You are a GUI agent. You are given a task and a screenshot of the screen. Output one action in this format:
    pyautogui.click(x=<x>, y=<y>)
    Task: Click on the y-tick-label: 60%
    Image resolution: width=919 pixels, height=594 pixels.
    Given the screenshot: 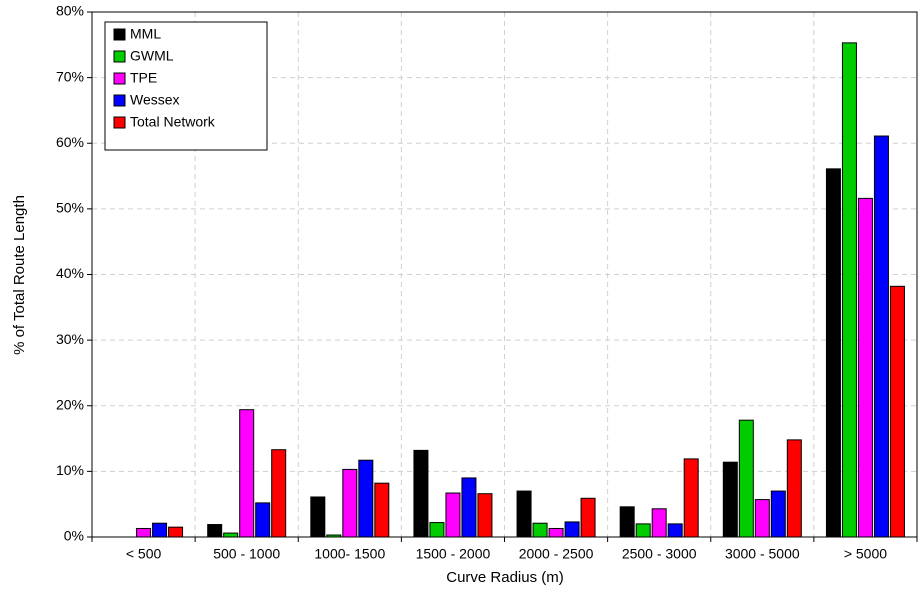 What is the action you would take?
    pyautogui.click(x=70, y=142)
    